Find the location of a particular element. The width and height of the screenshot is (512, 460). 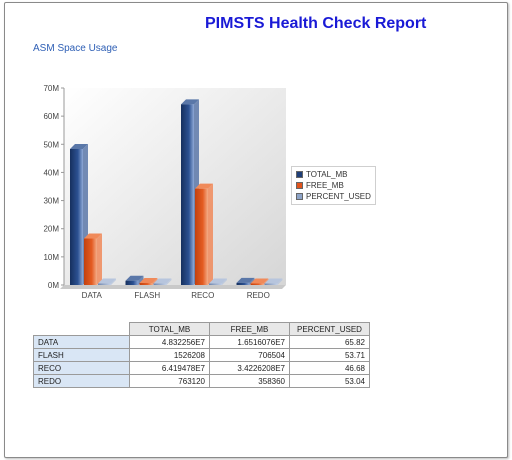

chart-legend: TOTAL_MB FREE_MB PERCENT_USED is located at coordinates (333, 185).